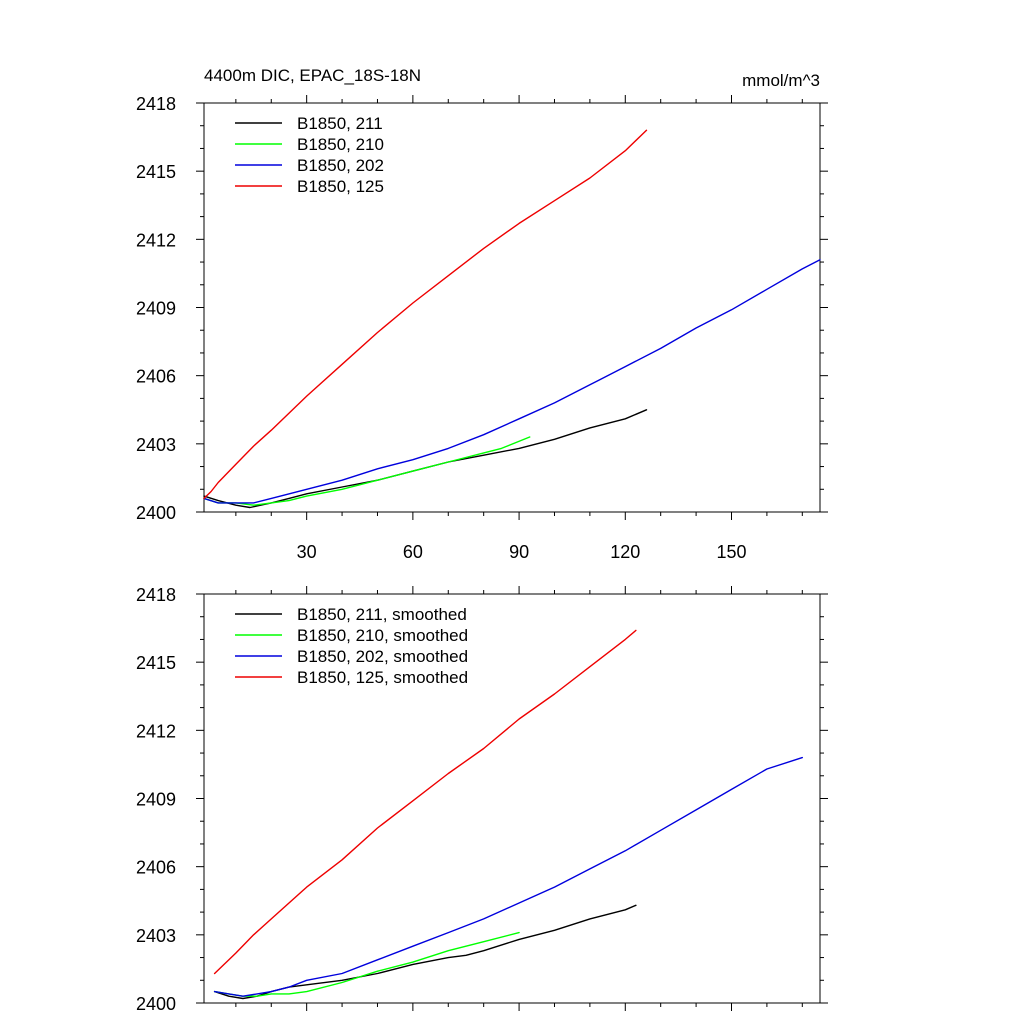 Image resolution: width=1024 pixels, height=1024 pixels. What do you see at coordinates (340, 123) in the screenshot?
I see `legend-entry: B1850, 211` at bounding box center [340, 123].